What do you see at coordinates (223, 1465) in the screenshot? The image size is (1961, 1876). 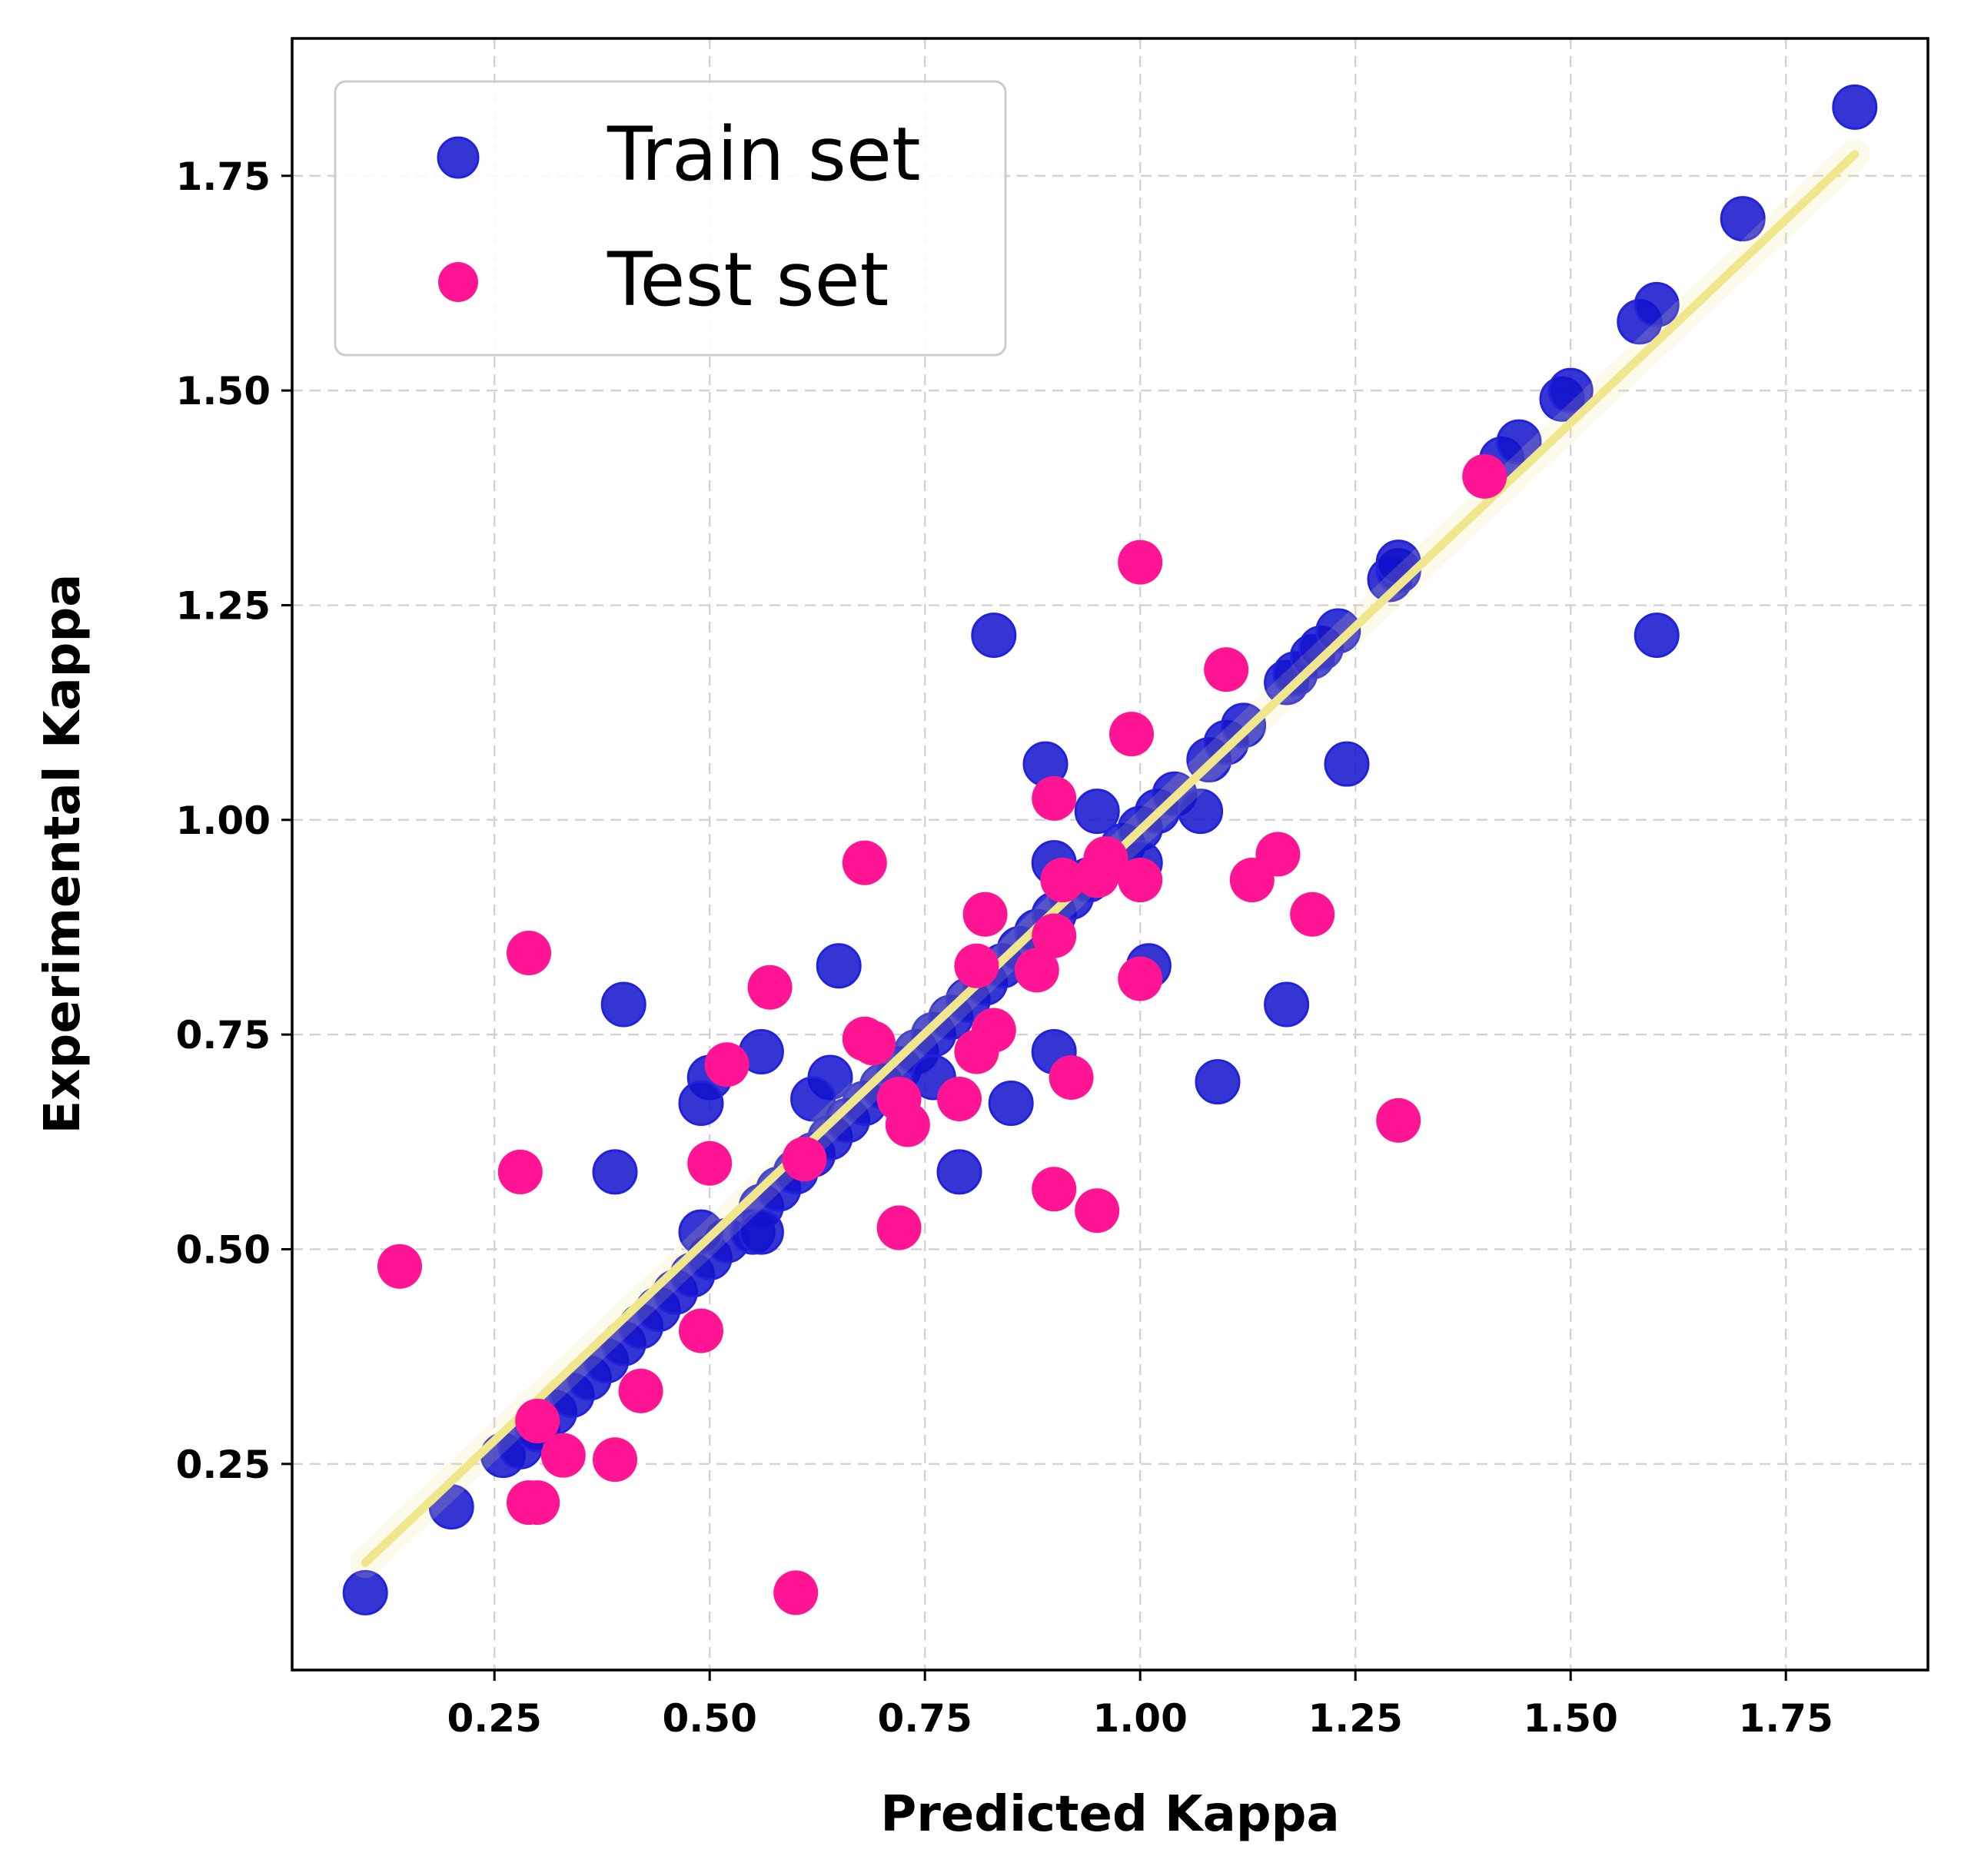 I see `y-tick-label: 0.25` at bounding box center [223, 1465].